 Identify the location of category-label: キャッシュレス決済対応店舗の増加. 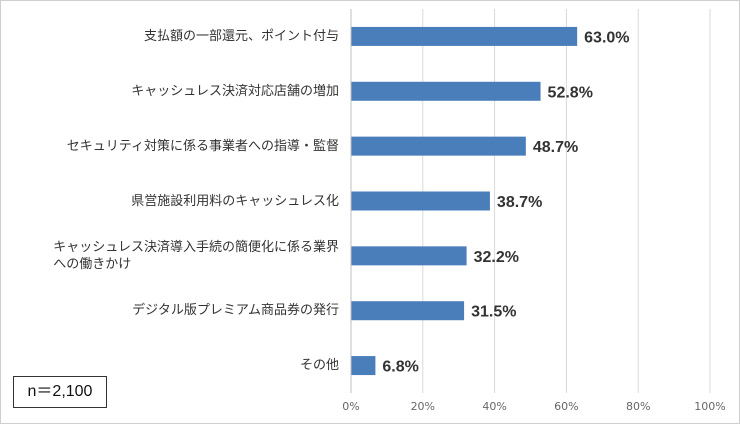
(235, 91).